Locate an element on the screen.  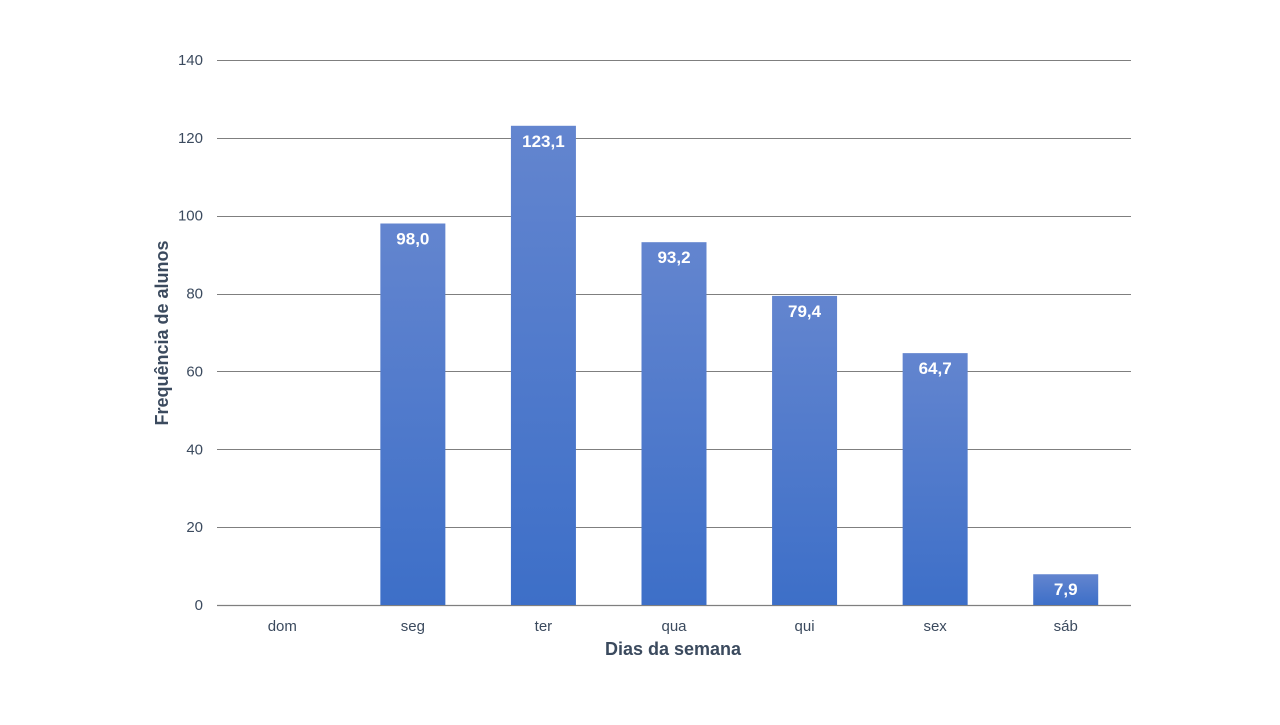
data-label-qua: 93,2 is located at coordinates (673, 257).